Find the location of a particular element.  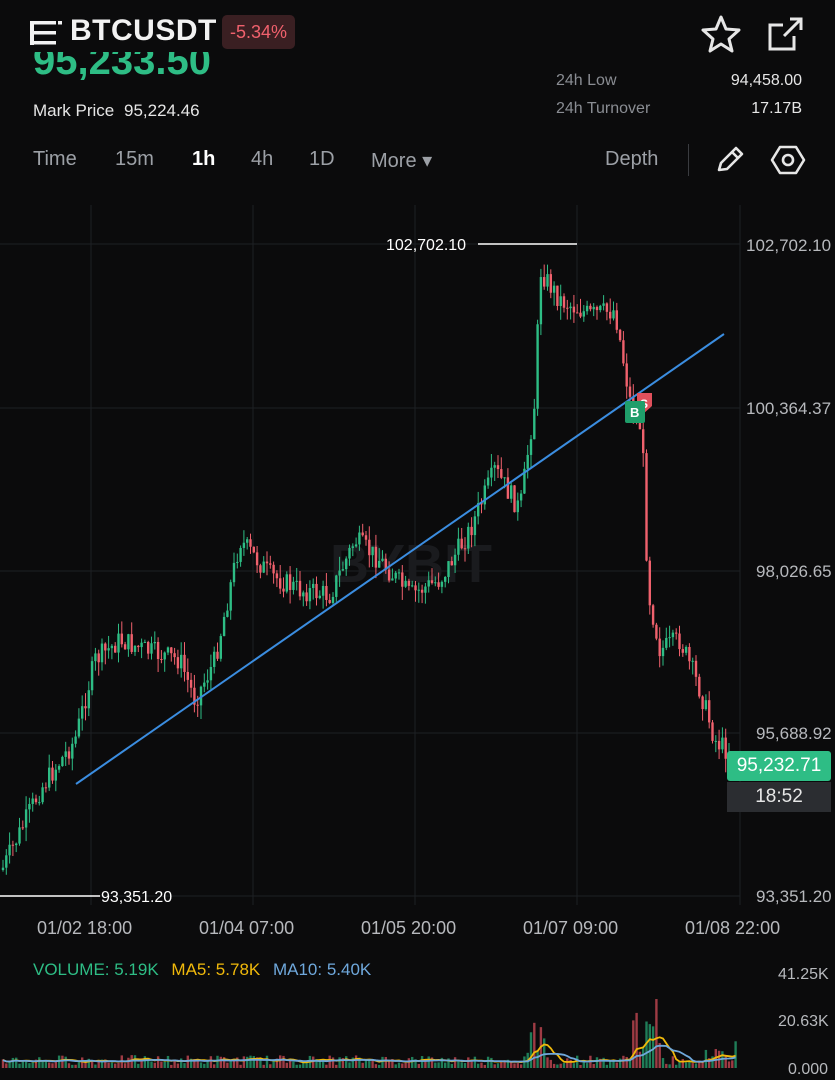

symbol-title: BTCUSDT is located at coordinates (143, 30).